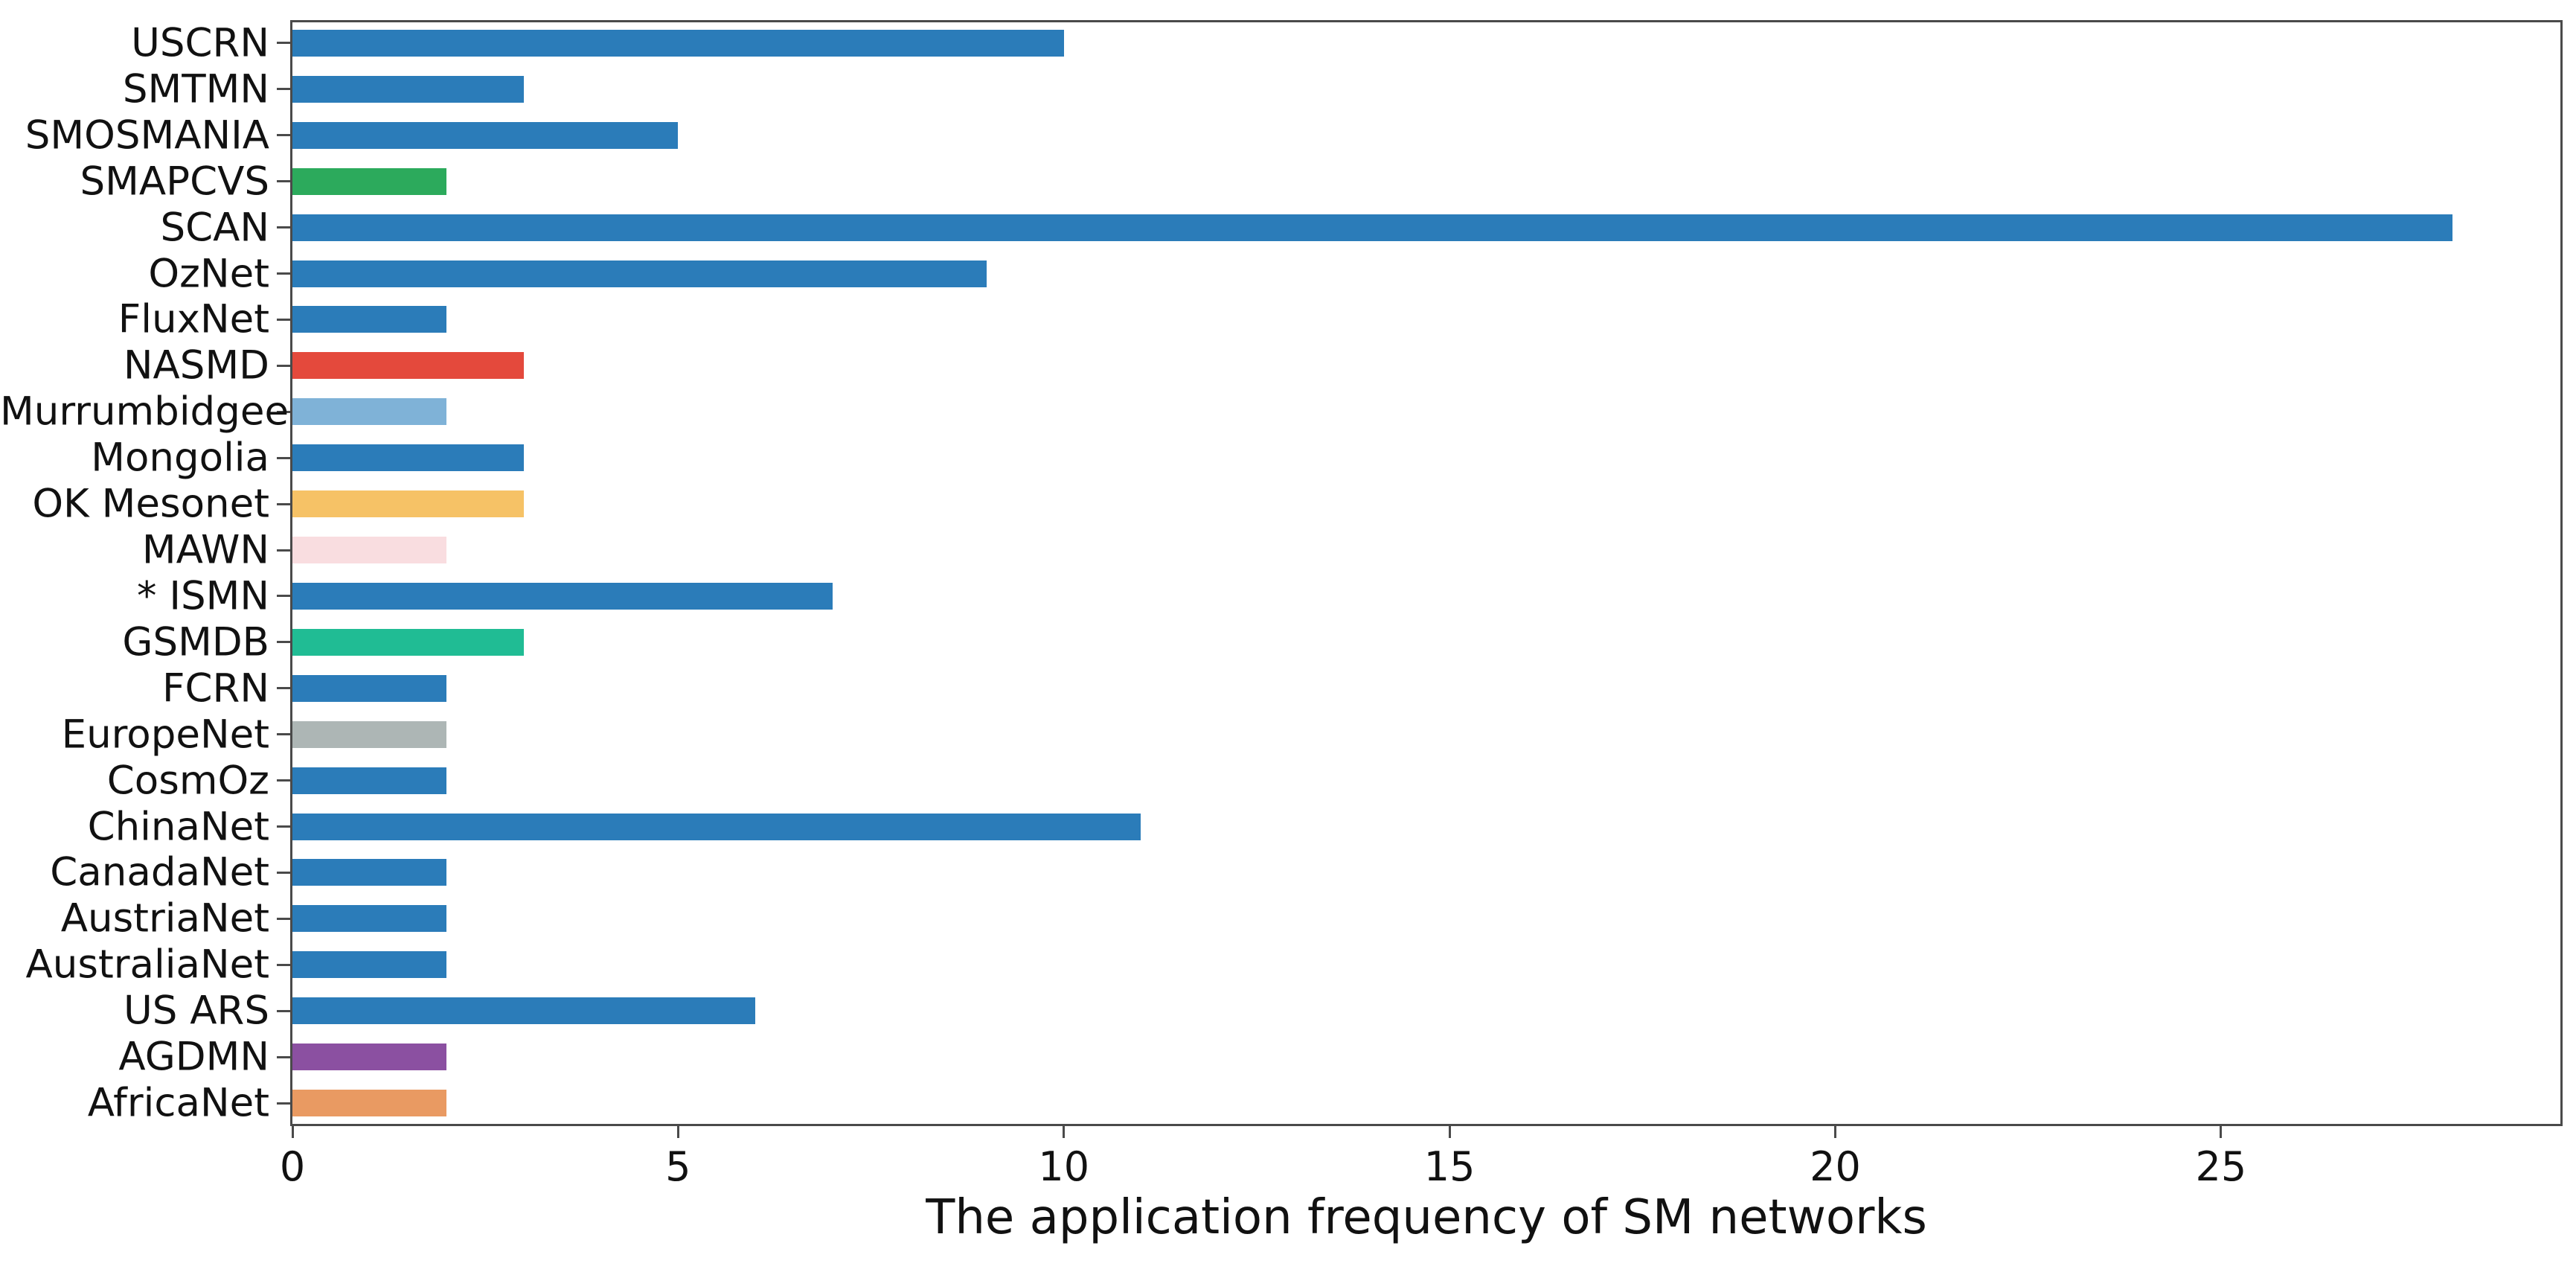 This screenshot has height=1272, width=2576. I want to click on category-label: SMTMN, so click(196, 89).